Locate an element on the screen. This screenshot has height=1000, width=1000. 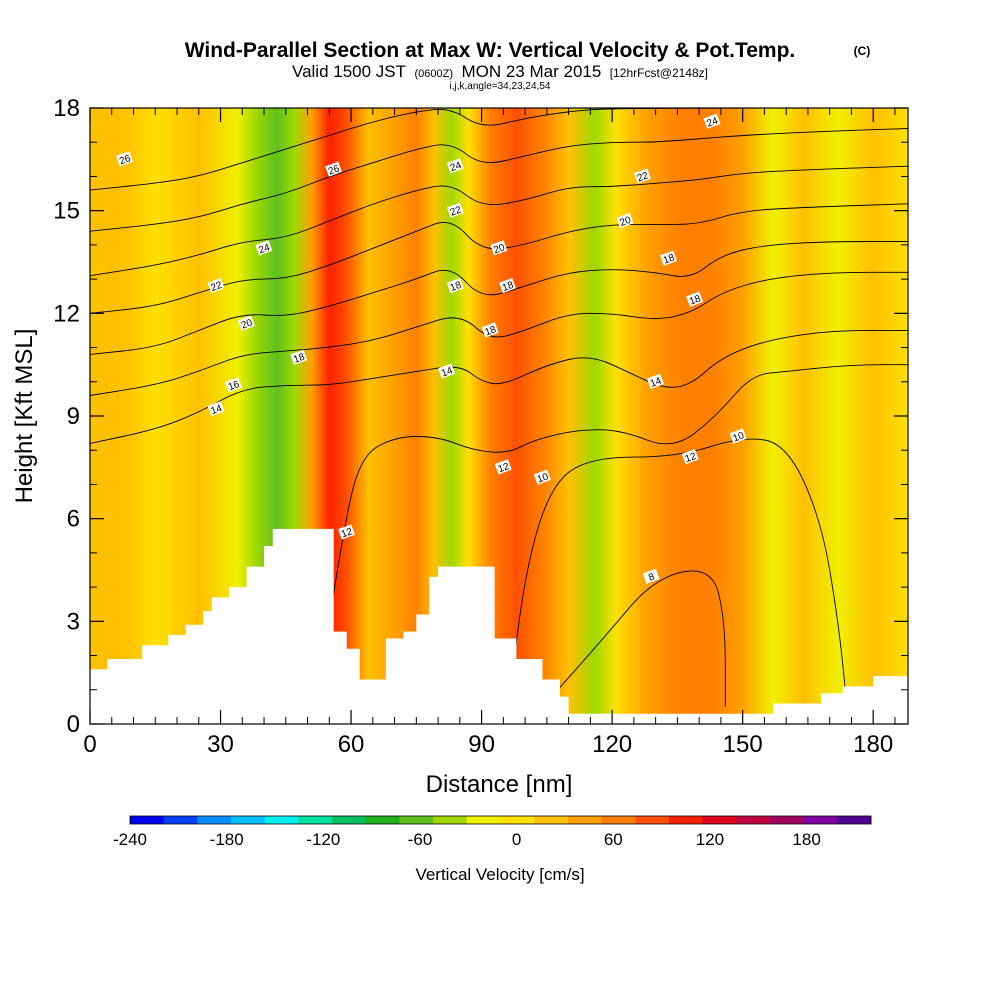
x-tick-label: 0 is located at coordinates (89, 744).